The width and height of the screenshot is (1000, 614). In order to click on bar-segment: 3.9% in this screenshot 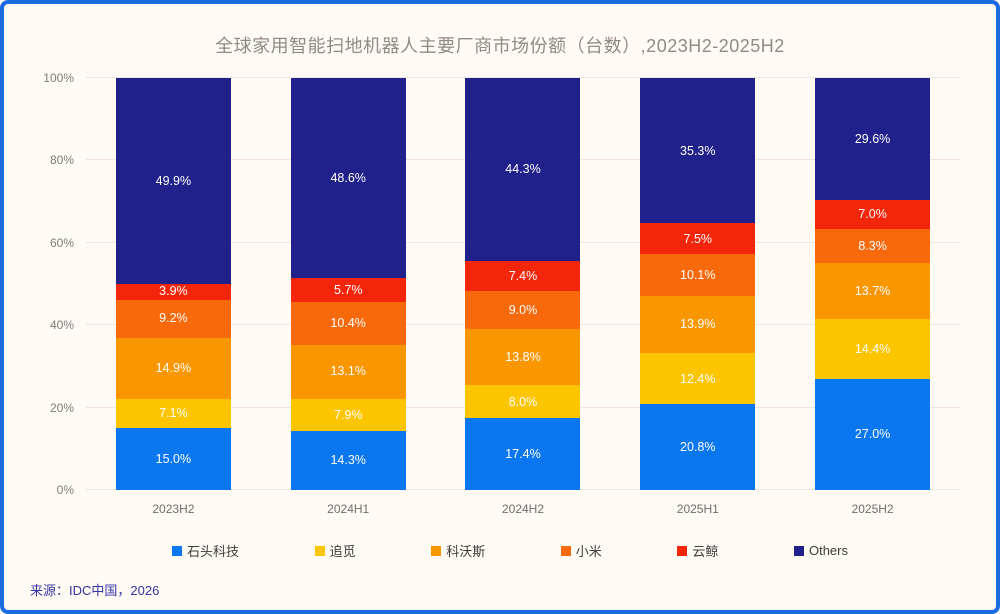, I will do `click(173, 291)`.